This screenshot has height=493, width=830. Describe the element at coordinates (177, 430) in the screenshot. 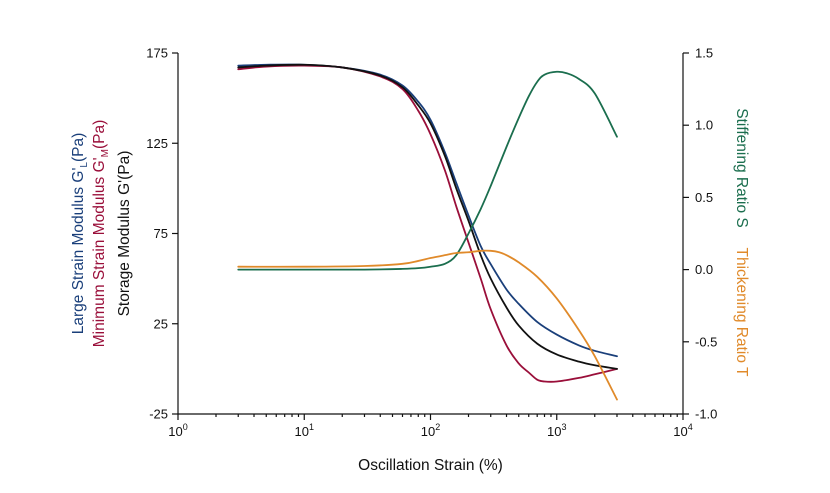

I see `x-tick-label: 10⁰` at that location.